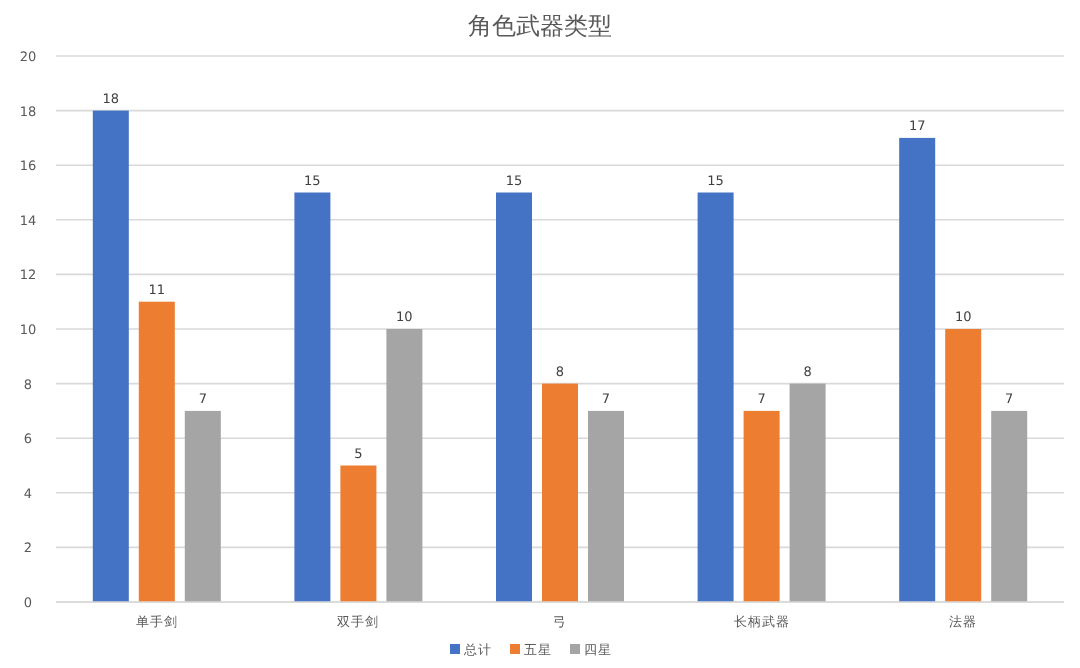  I want to click on chart-title: 角色武器类型, so click(540, 26).